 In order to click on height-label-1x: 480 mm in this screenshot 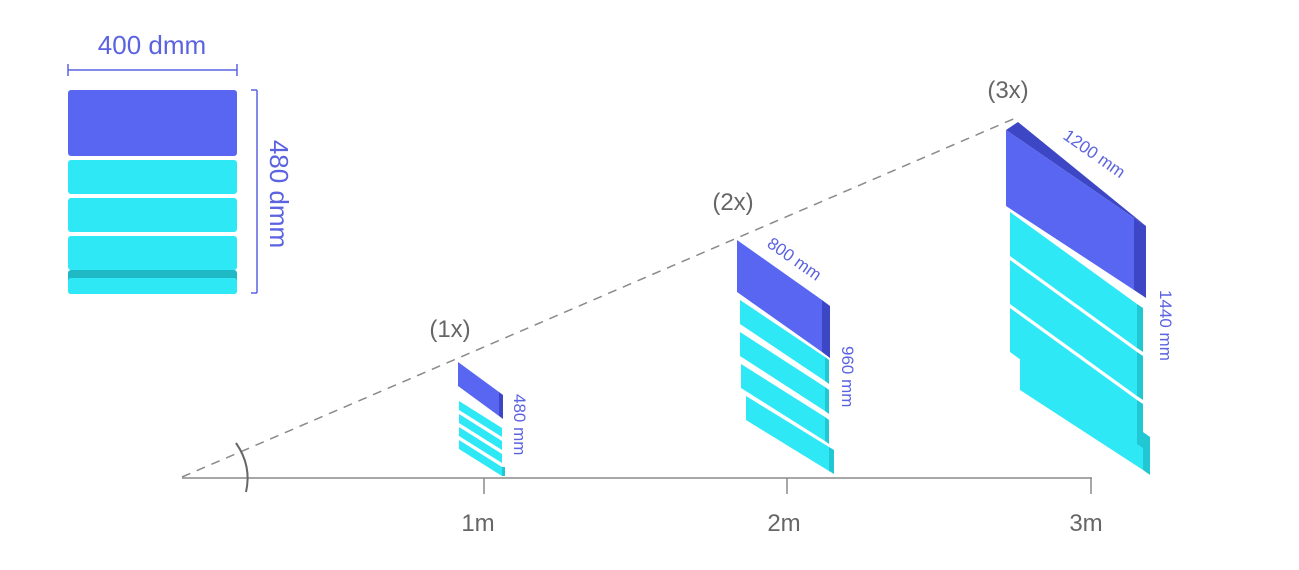, I will do `click(519, 424)`.